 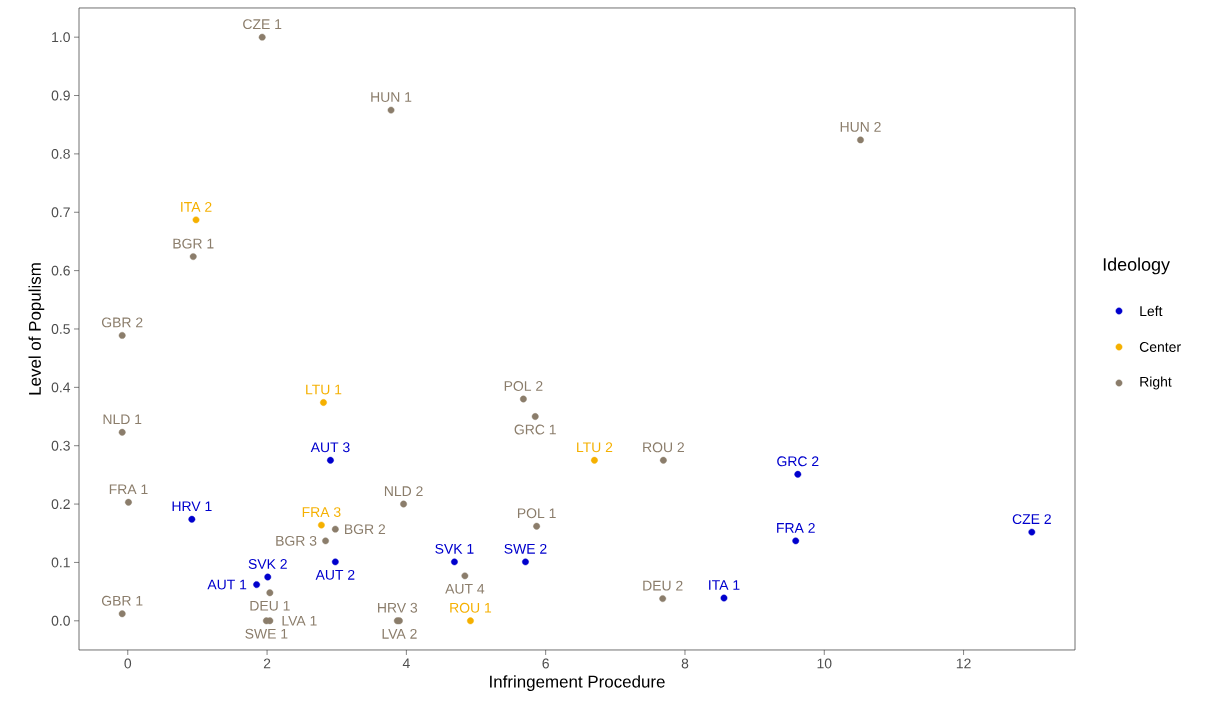 What do you see at coordinates (296, 540) in the screenshot?
I see `data-label: BGR 3` at bounding box center [296, 540].